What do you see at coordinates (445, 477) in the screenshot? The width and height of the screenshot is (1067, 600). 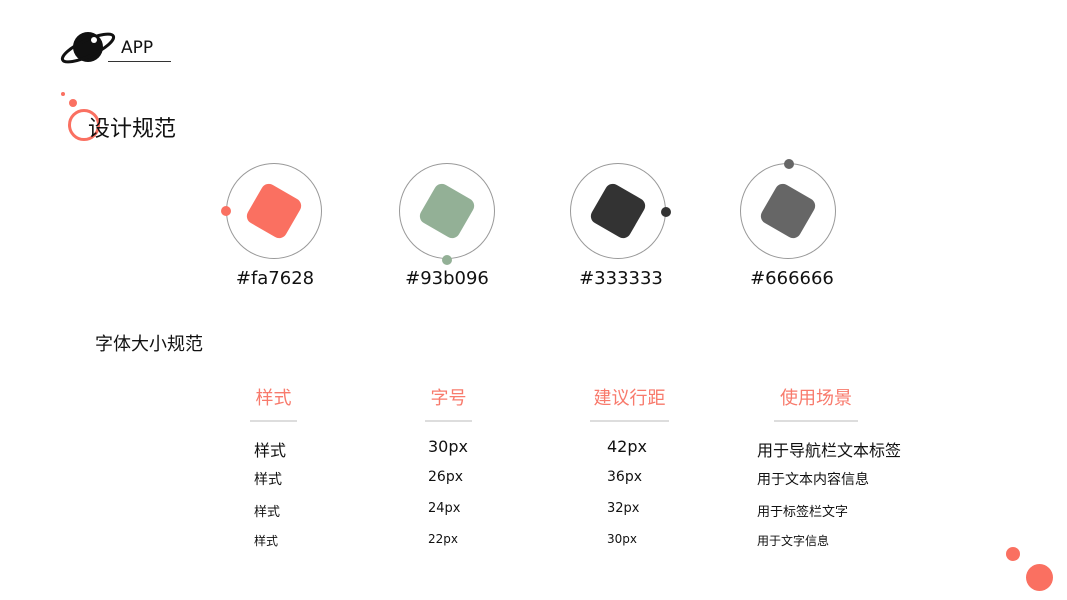 I see `cell-size: 26px` at bounding box center [445, 477].